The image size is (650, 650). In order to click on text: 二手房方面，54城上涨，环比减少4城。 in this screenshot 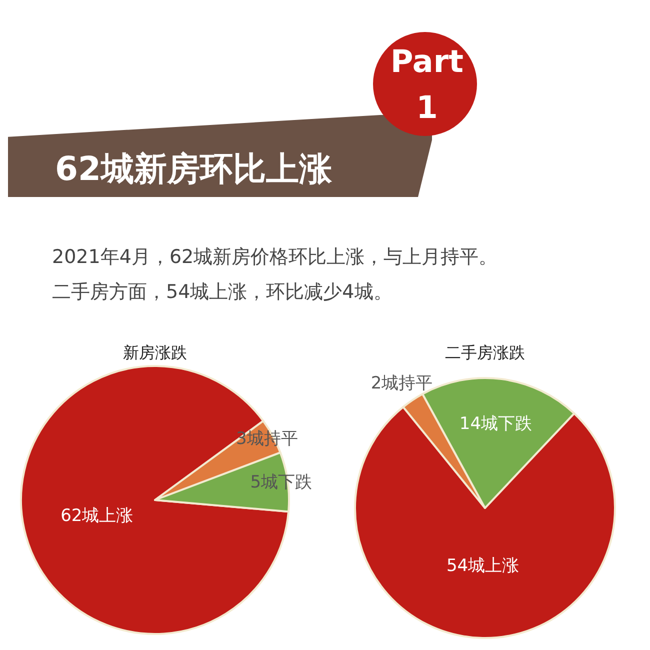, I will do `click(222, 292)`.